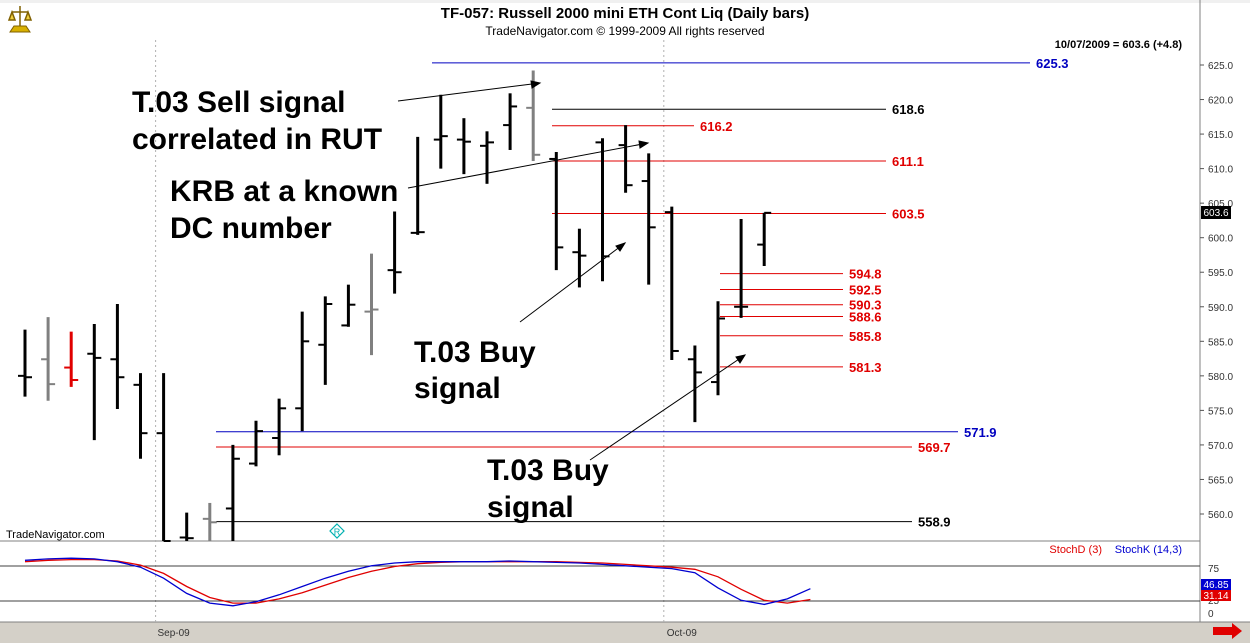  Describe the element at coordinates (1220, 273) in the screenshot. I see `price-tick-label: 595.0` at that location.